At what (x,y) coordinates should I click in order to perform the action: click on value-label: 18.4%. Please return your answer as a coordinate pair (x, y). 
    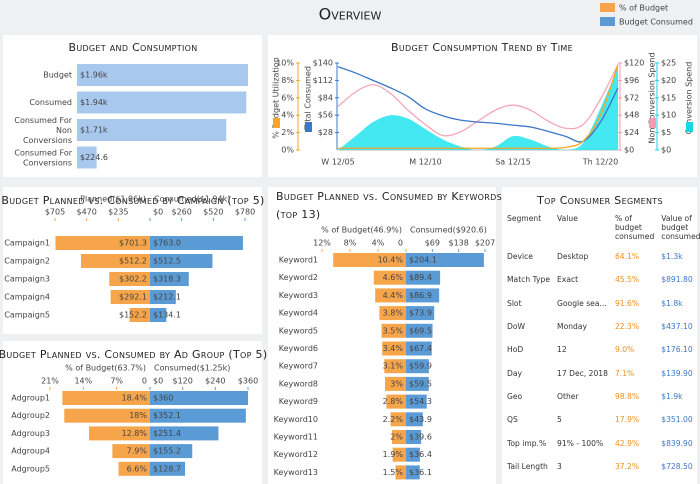
    Looking at the image, I should click on (135, 398).